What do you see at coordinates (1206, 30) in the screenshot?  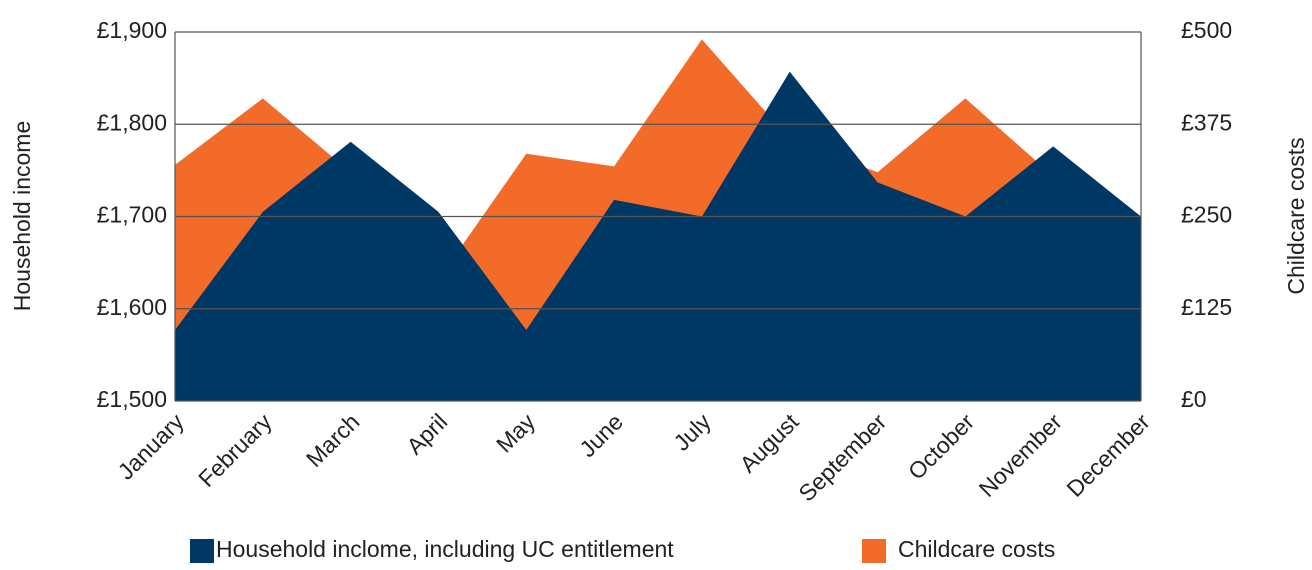 I see `y2-tick-label: £500` at bounding box center [1206, 30].